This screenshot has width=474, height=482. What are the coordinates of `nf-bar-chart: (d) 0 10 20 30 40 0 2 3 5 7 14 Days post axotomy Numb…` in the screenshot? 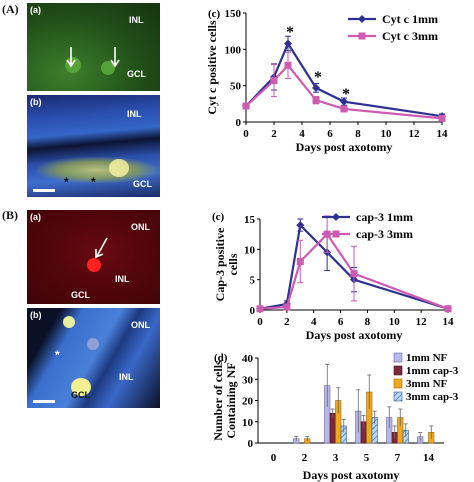 It's located at (335, 417).